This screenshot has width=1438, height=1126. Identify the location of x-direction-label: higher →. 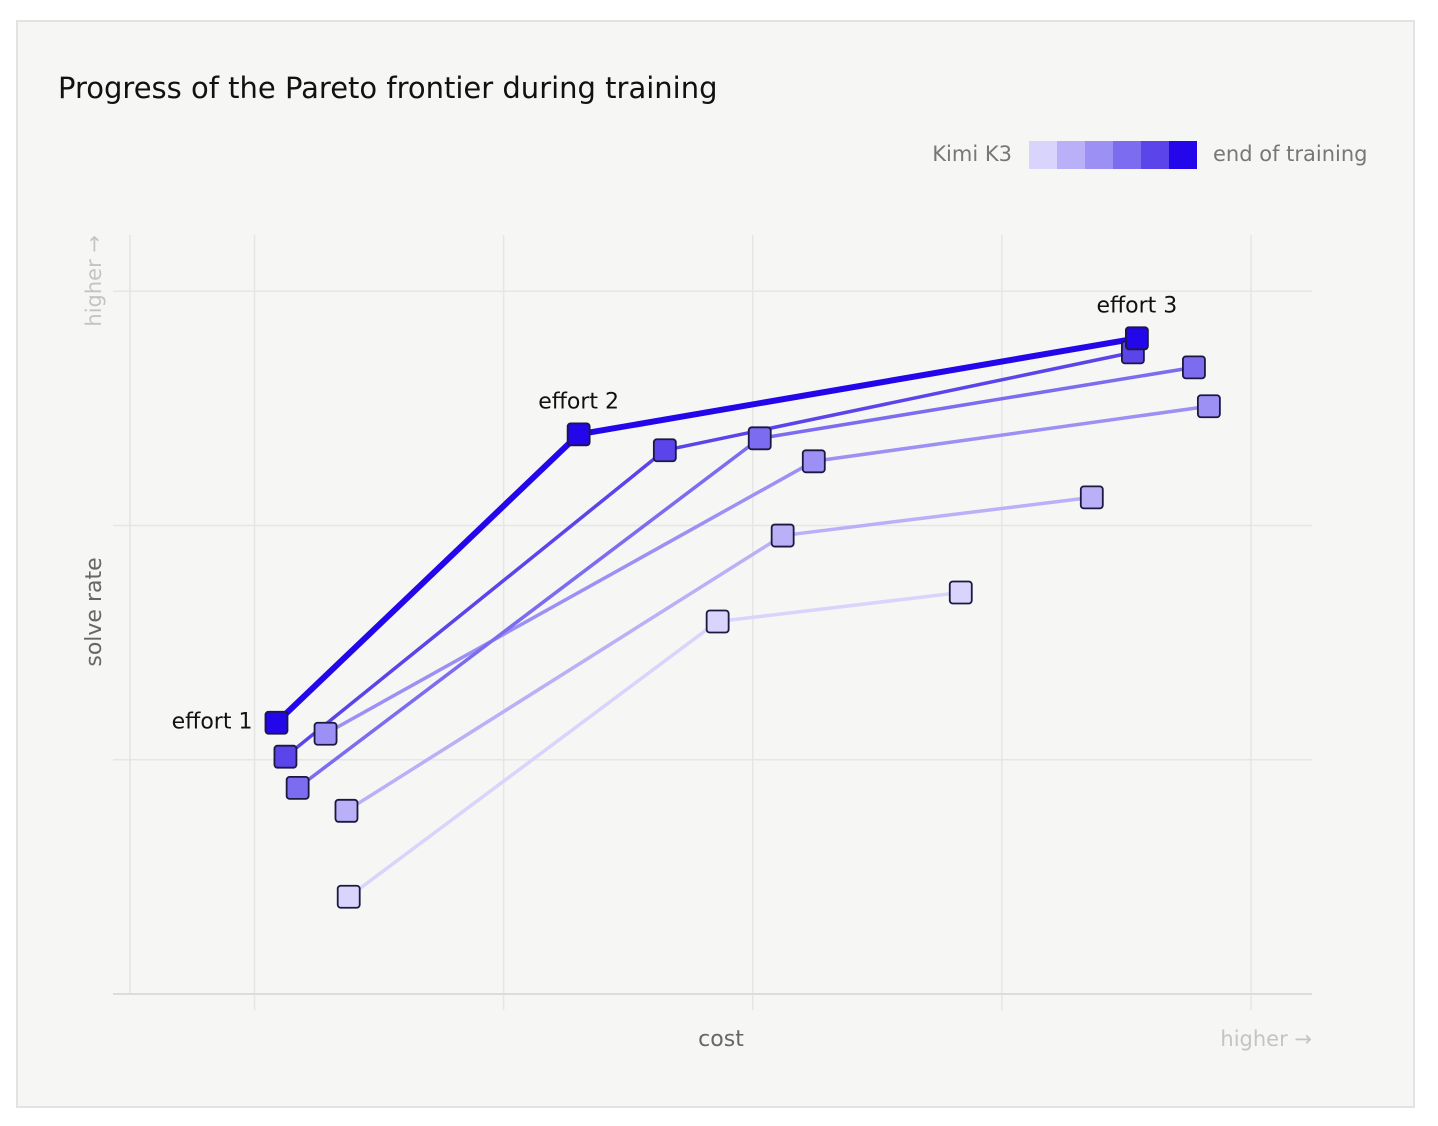
(1266, 1039).